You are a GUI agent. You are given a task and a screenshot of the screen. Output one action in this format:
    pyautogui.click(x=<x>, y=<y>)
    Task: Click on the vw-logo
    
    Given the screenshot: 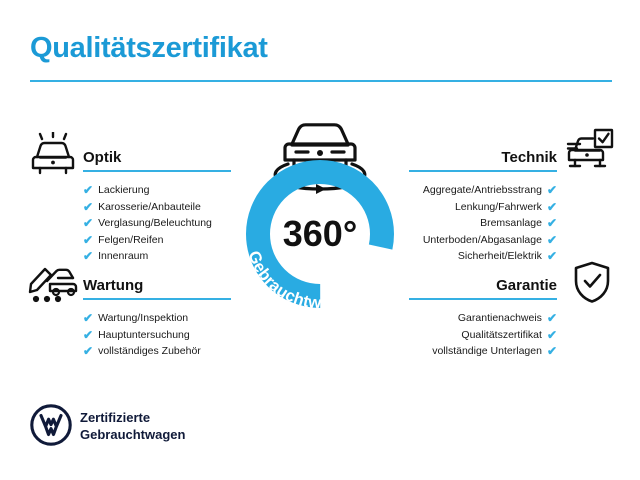 What is the action you would take?
    pyautogui.click(x=51, y=427)
    